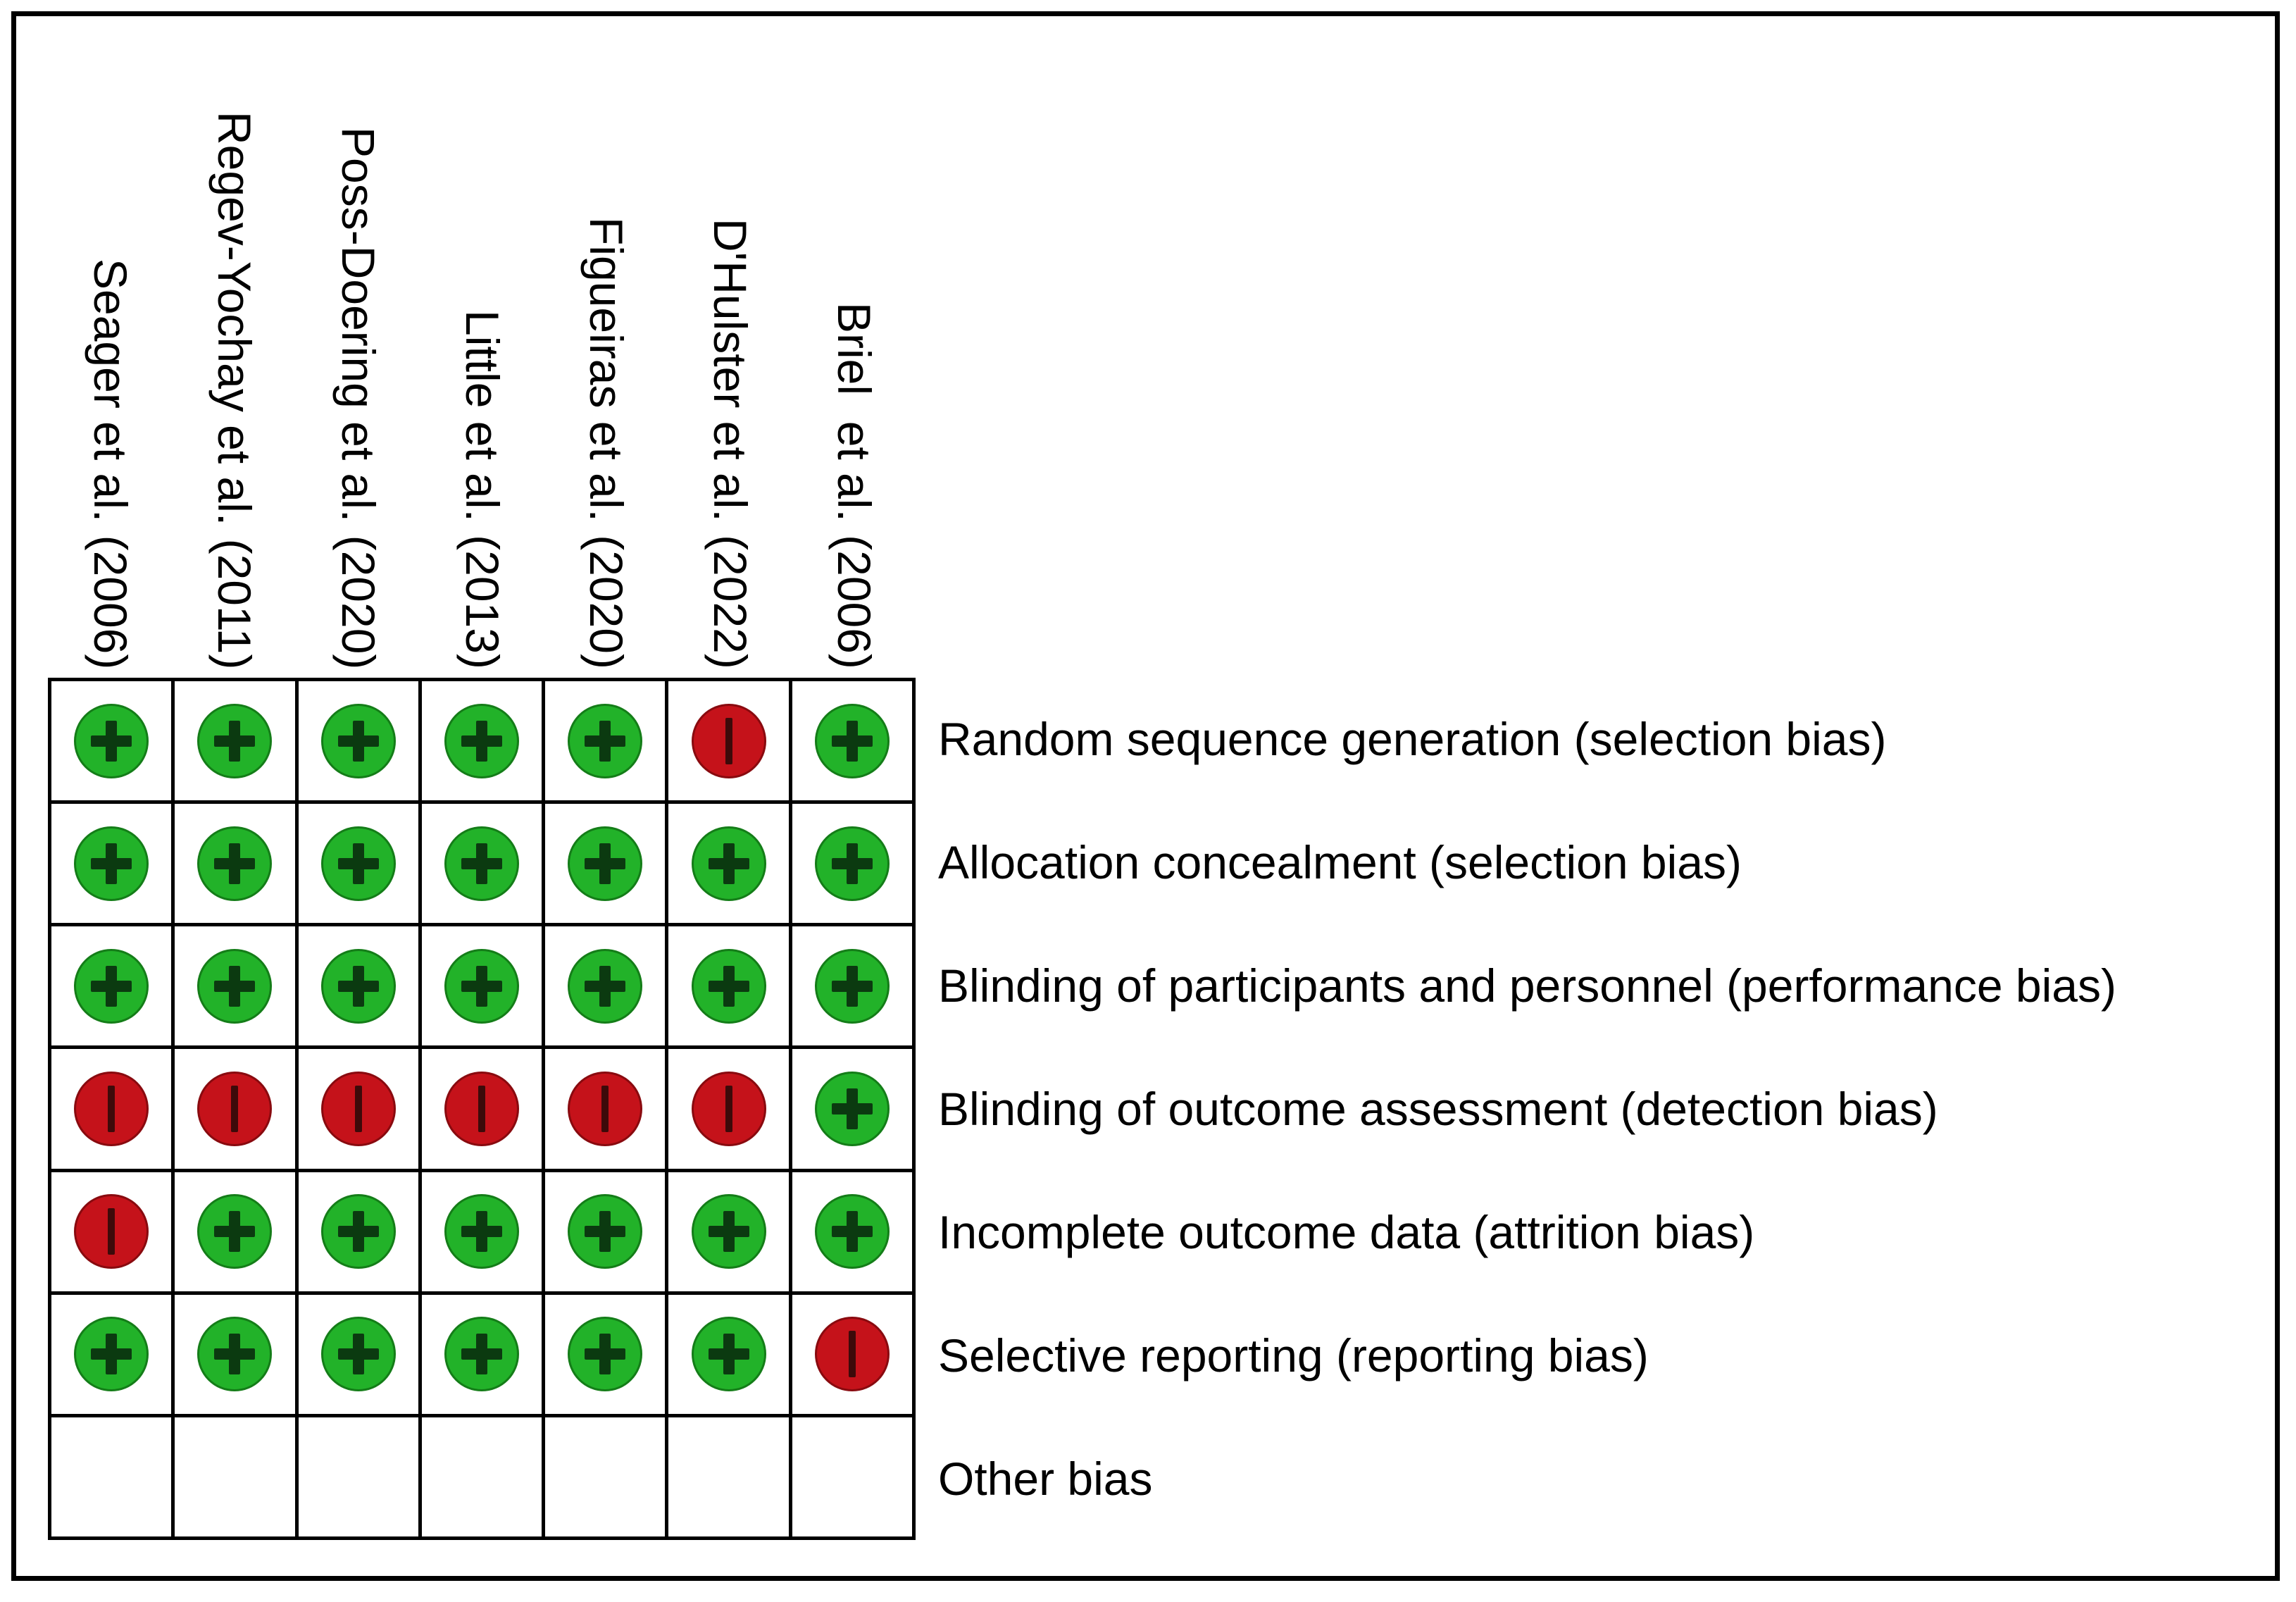 This screenshot has width=2296, height=1602. Describe the element at coordinates (1346, 1231) in the screenshot. I see `bias-item-label: Incomplete outcome data (attrition bias)` at that location.